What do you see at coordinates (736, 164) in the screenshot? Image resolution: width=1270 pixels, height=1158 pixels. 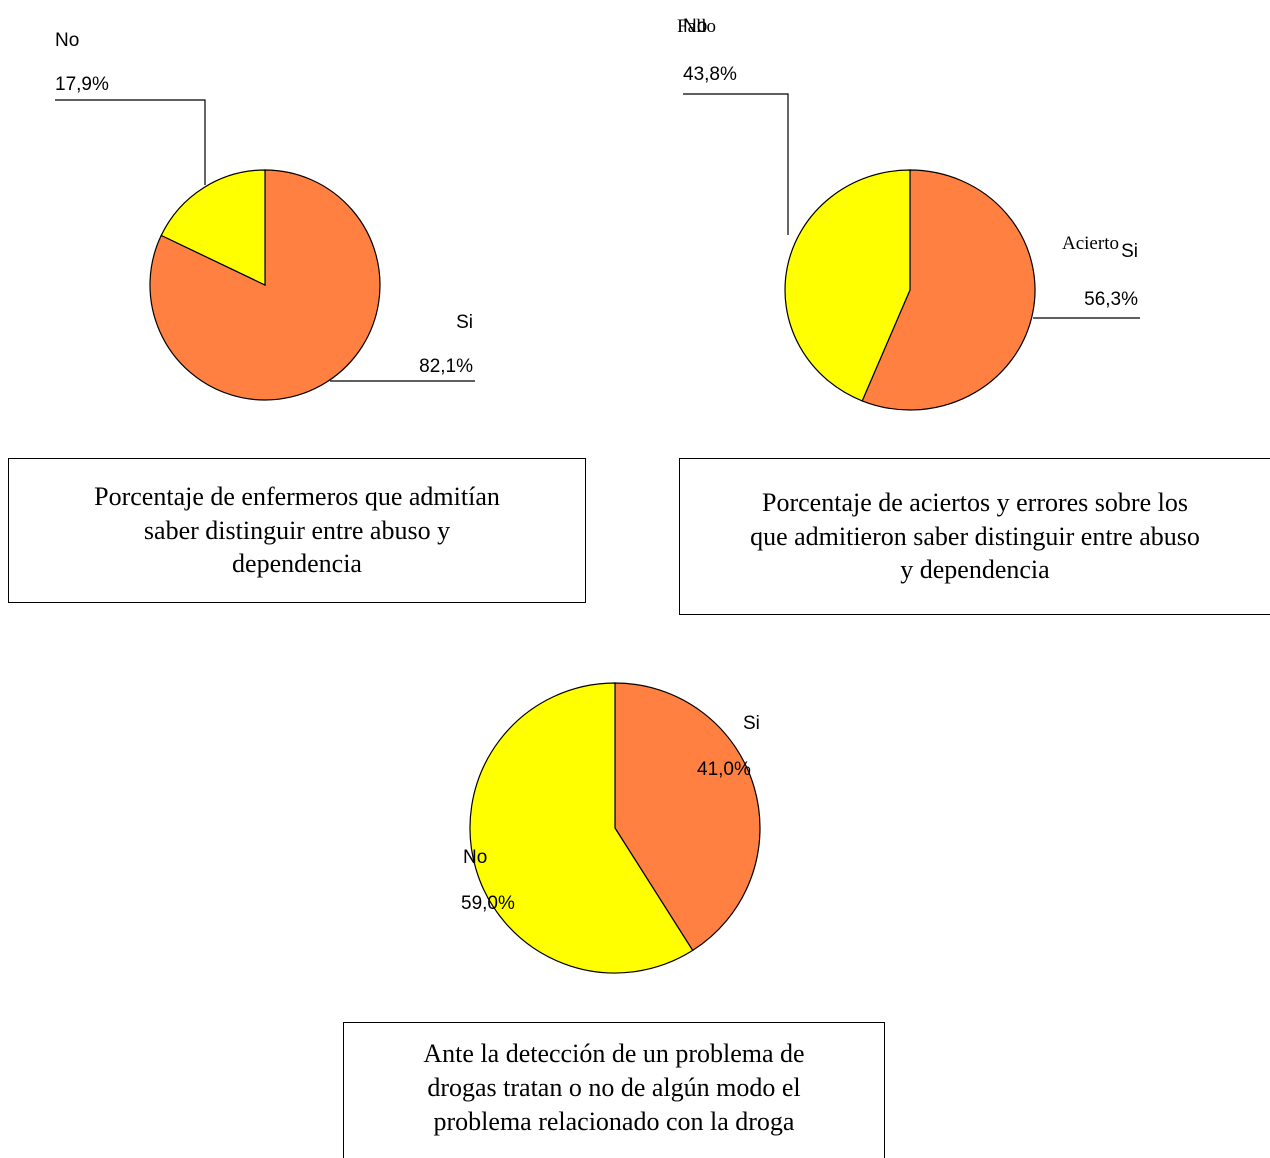 I see `pie-2-no-leader-line` at bounding box center [736, 164].